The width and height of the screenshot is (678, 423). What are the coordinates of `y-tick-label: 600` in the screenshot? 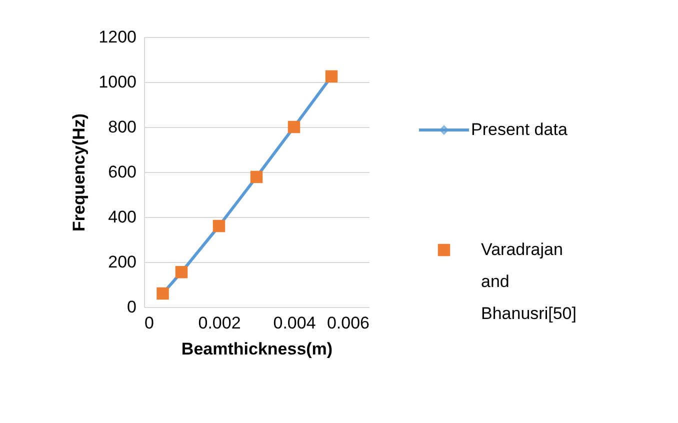 It's located at (122, 172).